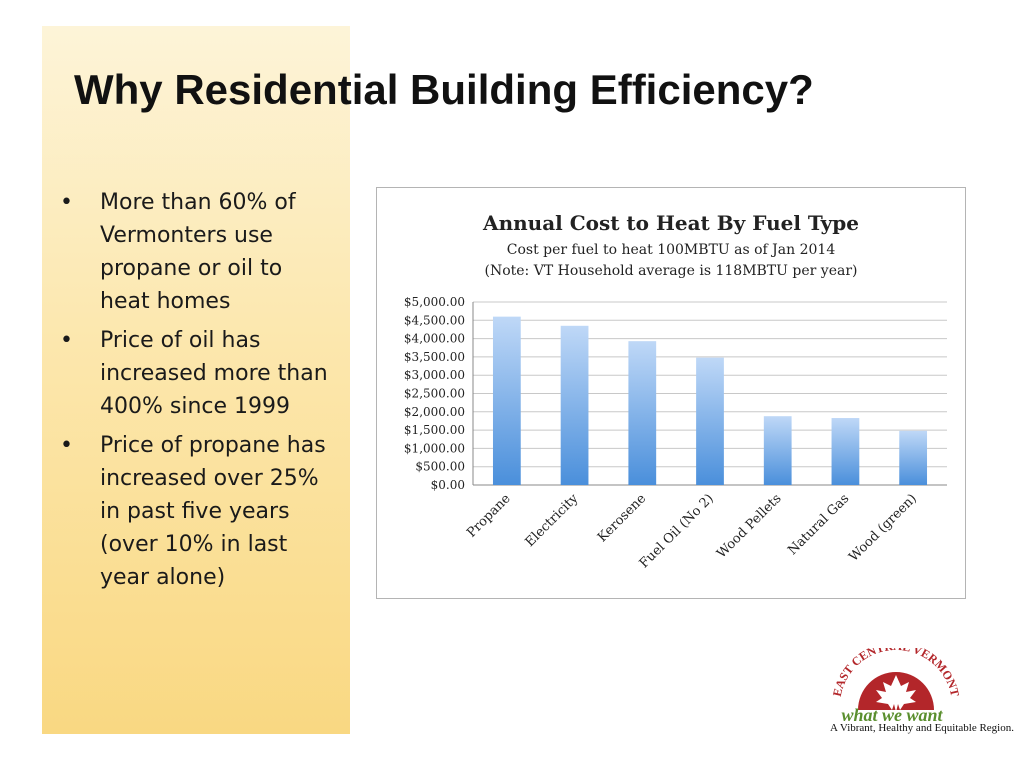  What do you see at coordinates (670, 223) in the screenshot?
I see `chart-title: Annual Cost to Heat By Fuel Type` at bounding box center [670, 223].